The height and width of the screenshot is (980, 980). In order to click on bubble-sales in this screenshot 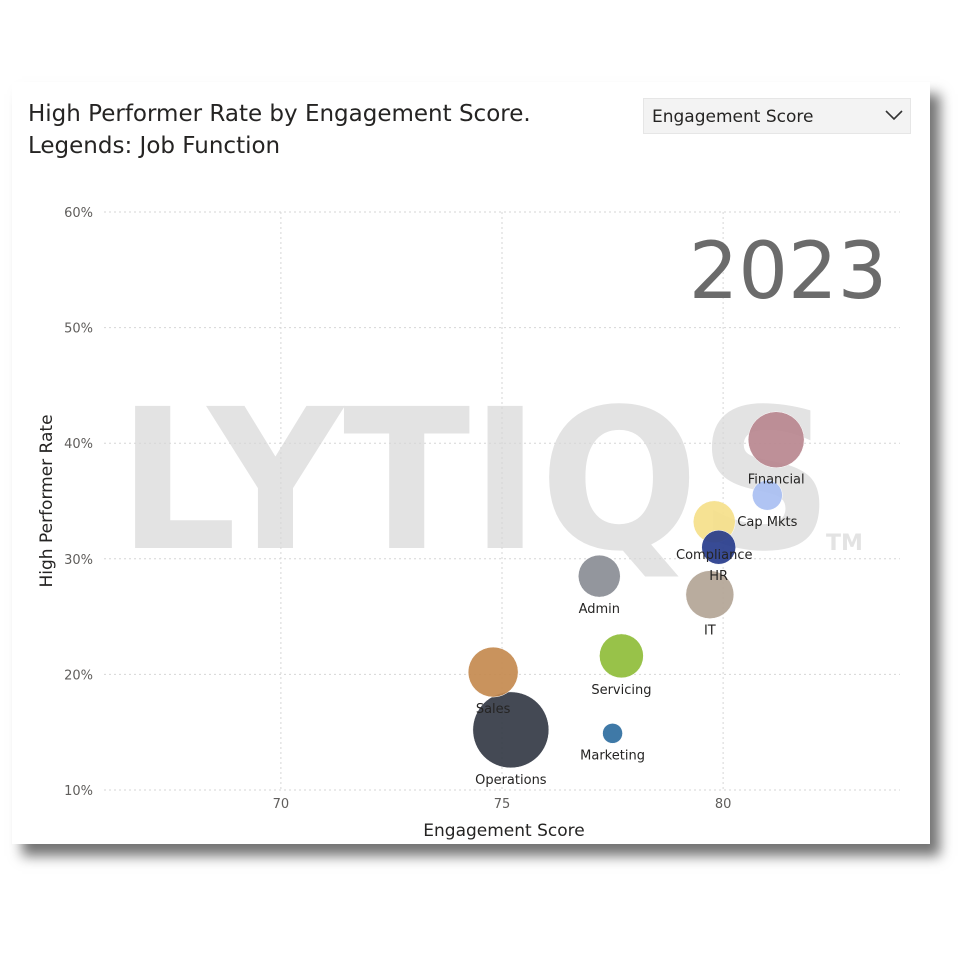, I will do `click(493, 672)`.